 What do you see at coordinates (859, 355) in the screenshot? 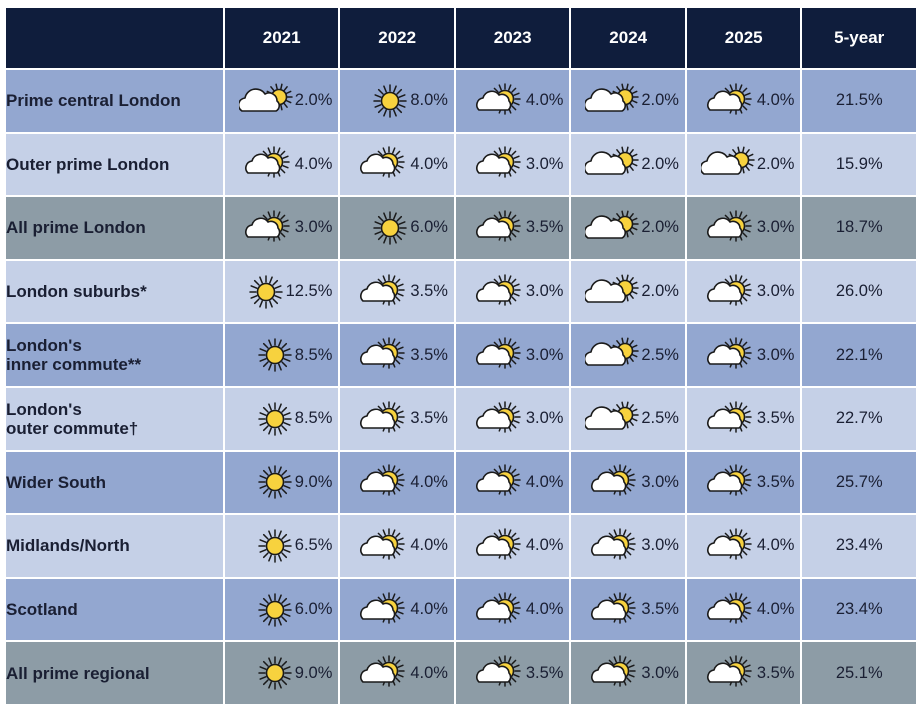
I see `five-year-total: 22.1%` at bounding box center [859, 355].